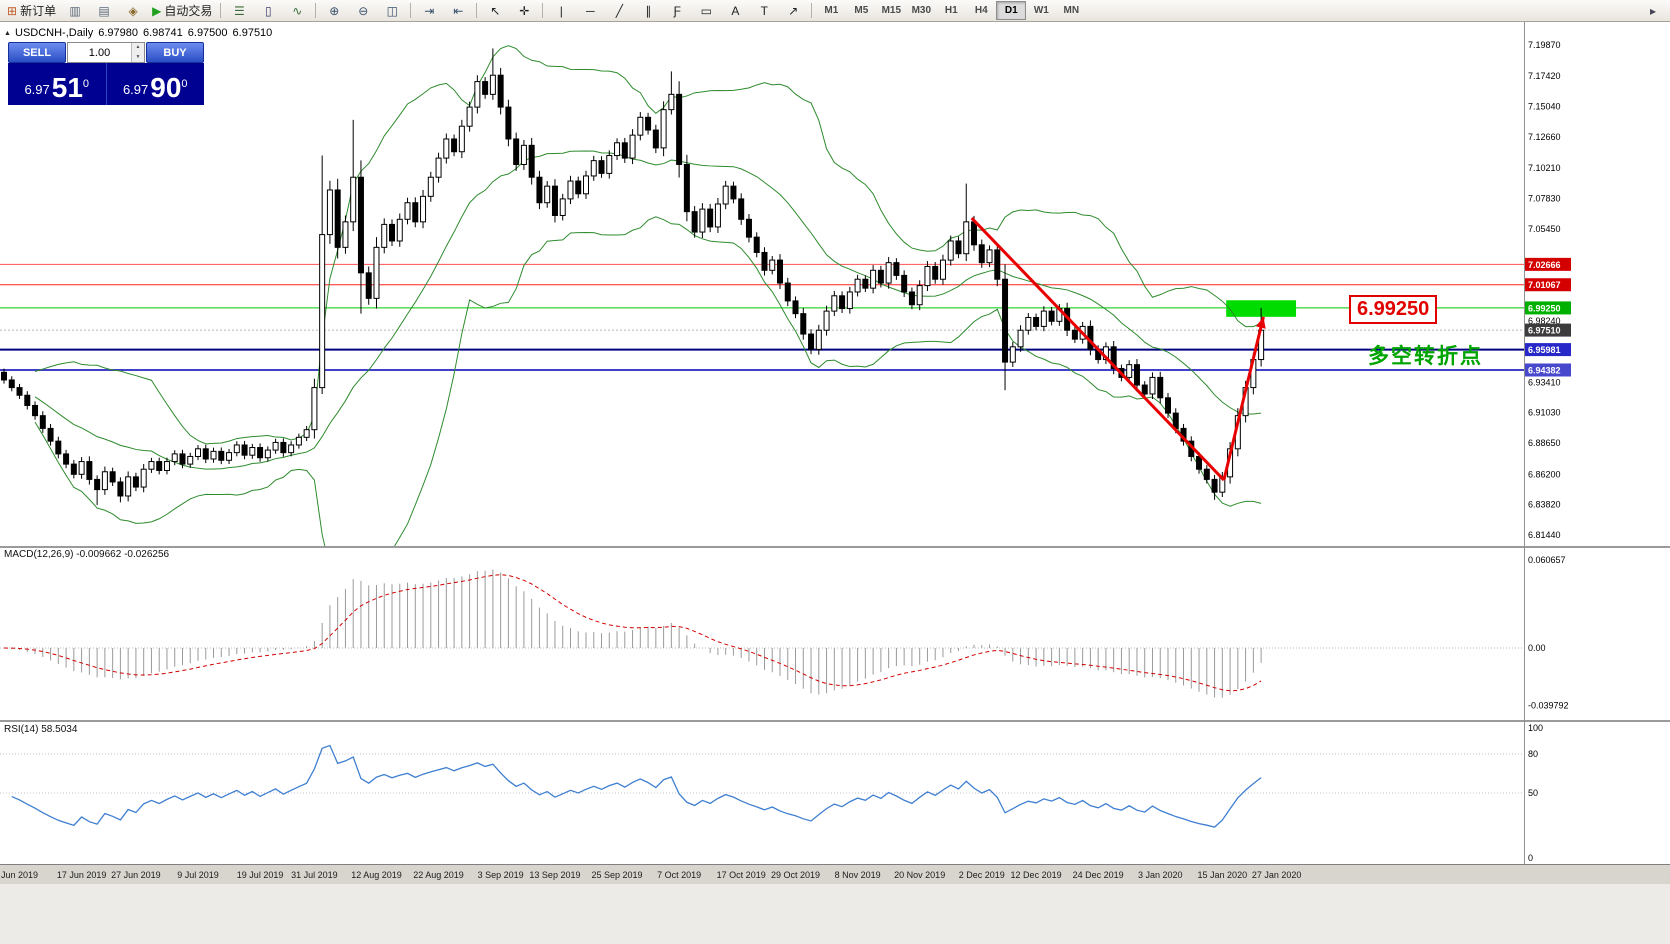 The image size is (1670, 944). I want to click on trendline-icon-glyph: ╱, so click(619, 10).